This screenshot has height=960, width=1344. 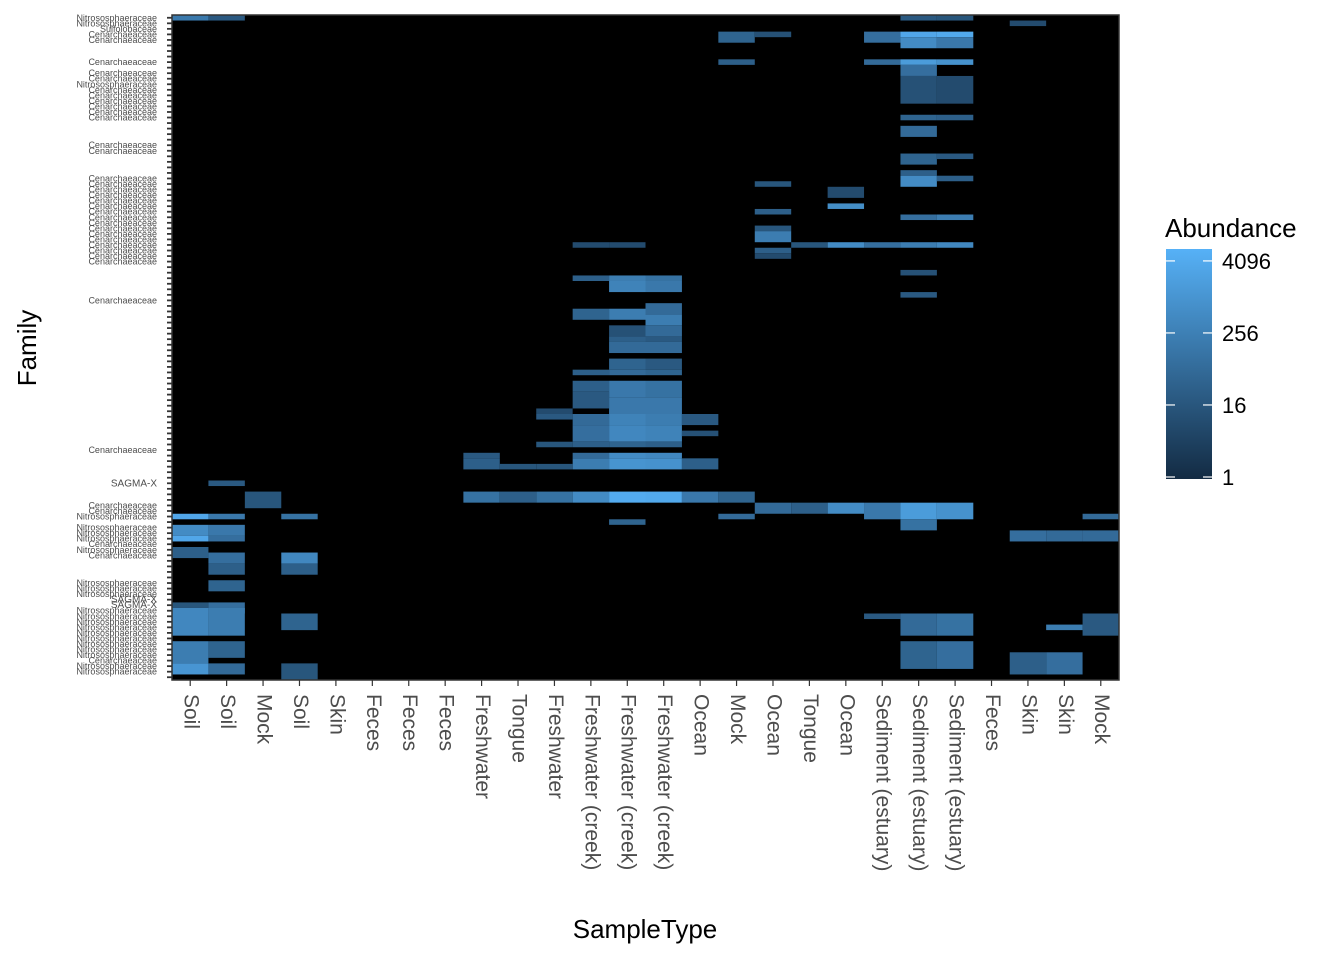 I want to click on legend-tick-label: 4096, so click(x=1246, y=261).